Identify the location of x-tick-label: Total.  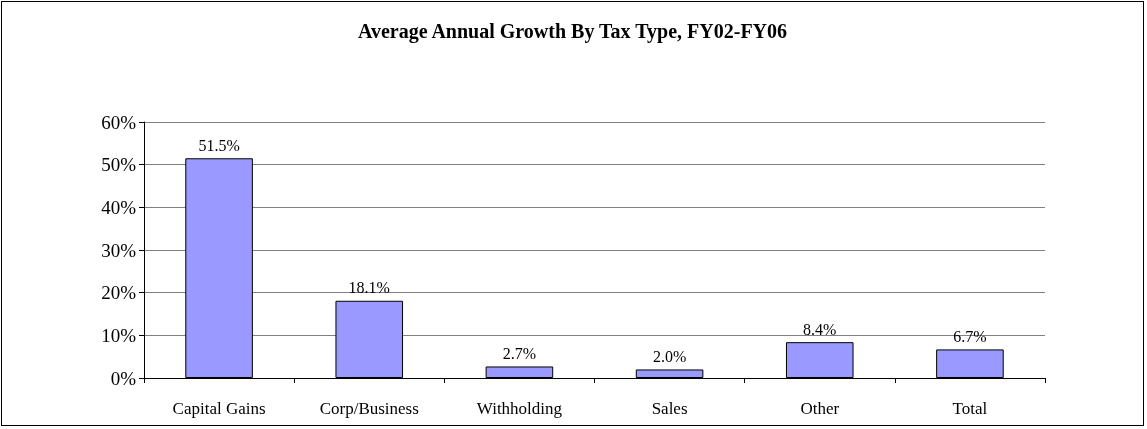
(970, 408).